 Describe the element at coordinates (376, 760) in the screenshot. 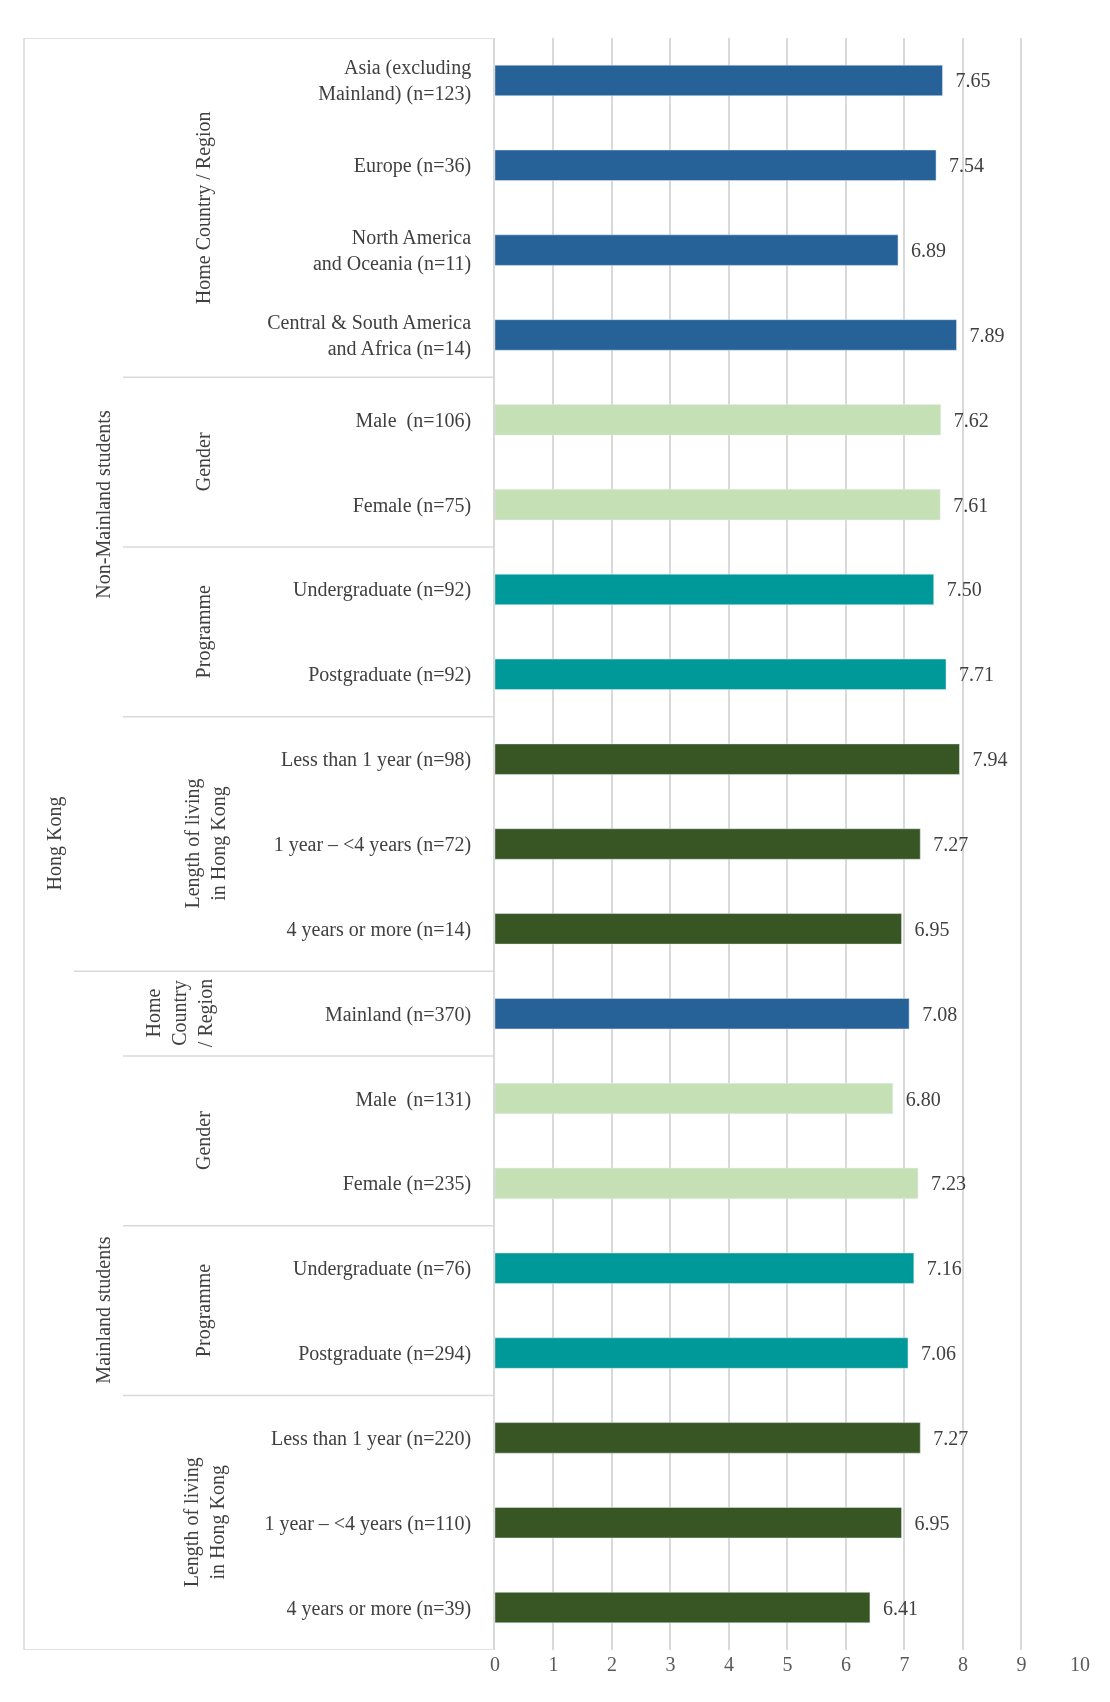

I see `y-tick-label: Less than 1 year (n=98)` at that location.